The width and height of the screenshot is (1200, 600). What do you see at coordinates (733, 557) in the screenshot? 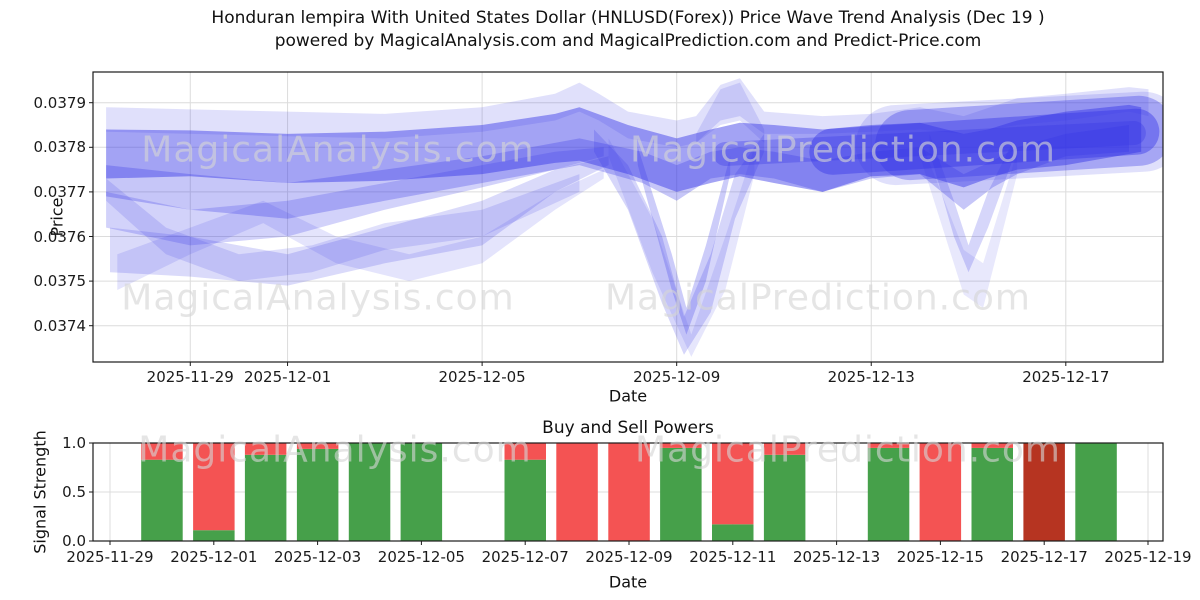
I see `bottom-x-tick-label: 2025-12-11` at bounding box center [733, 557].